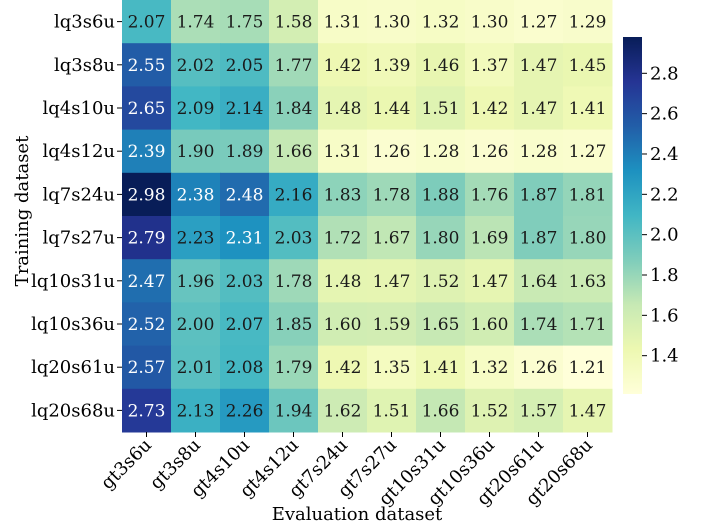 This screenshot has width=707, height=527. What do you see at coordinates (539, 152) in the screenshot?
I see `heatmap-cell-value: 1.28` at bounding box center [539, 152].